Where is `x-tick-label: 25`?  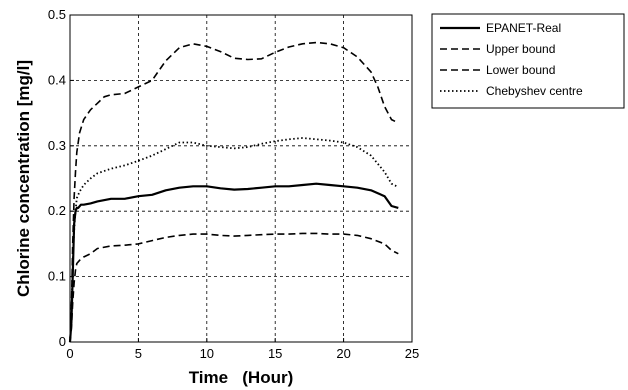
x-tick-label: 25 is located at coordinates (412, 353).